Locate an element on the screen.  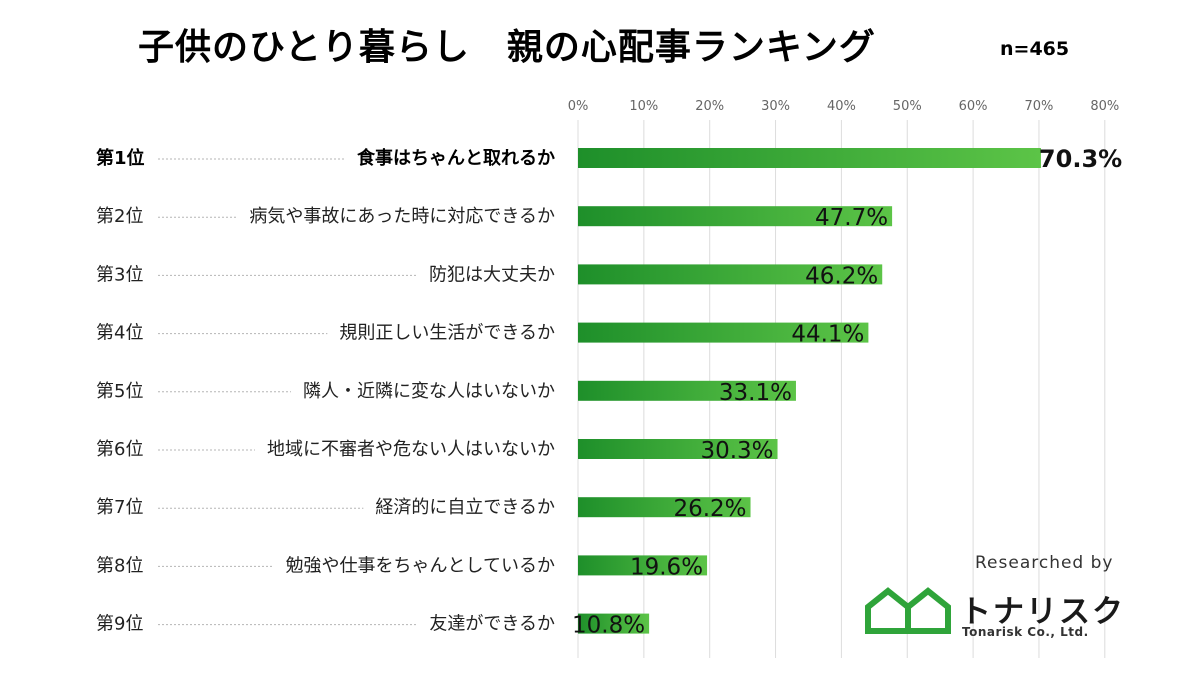
value-label: 47.7% is located at coordinates (851, 218).